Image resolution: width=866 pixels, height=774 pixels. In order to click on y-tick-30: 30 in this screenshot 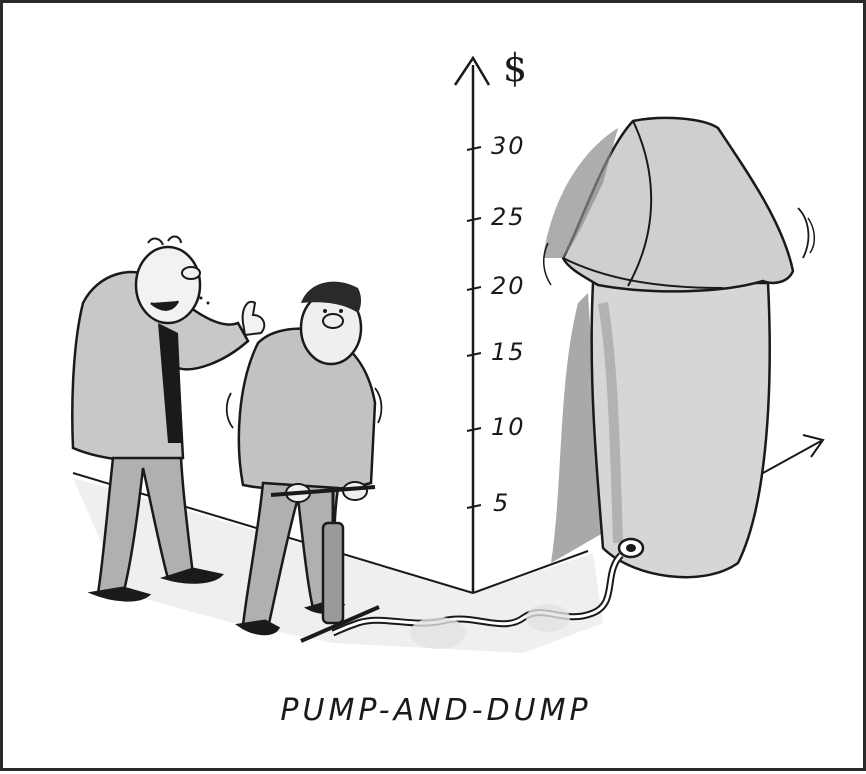, I will do `click(508, 146)`.